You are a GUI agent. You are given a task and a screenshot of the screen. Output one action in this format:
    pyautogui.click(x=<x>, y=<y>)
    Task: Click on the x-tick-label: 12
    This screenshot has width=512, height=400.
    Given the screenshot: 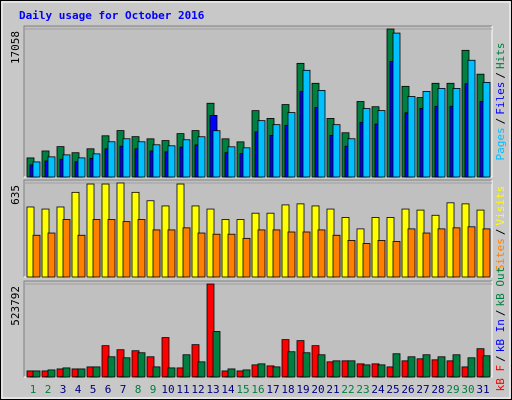 What is the action you would take?
    pyautogui.click(x=197, y=389)
    